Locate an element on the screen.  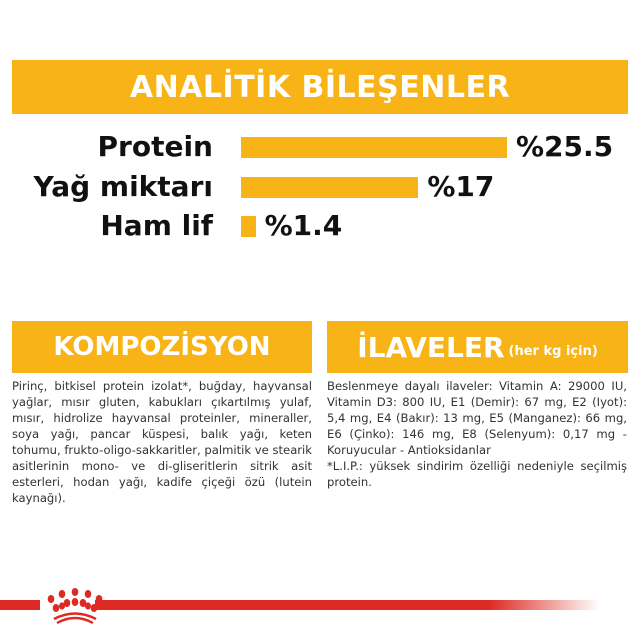
additives-header: İLAVELER (her kg için) is located at coordinates (477, 347).